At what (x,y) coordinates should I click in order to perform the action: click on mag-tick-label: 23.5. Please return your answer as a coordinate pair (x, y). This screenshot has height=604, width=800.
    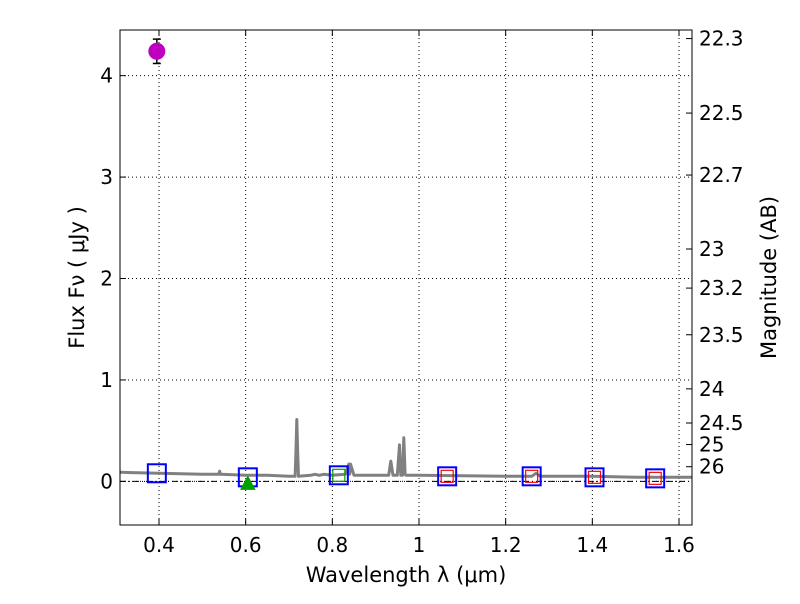
    Looking at the image, I should click on (721, 335).